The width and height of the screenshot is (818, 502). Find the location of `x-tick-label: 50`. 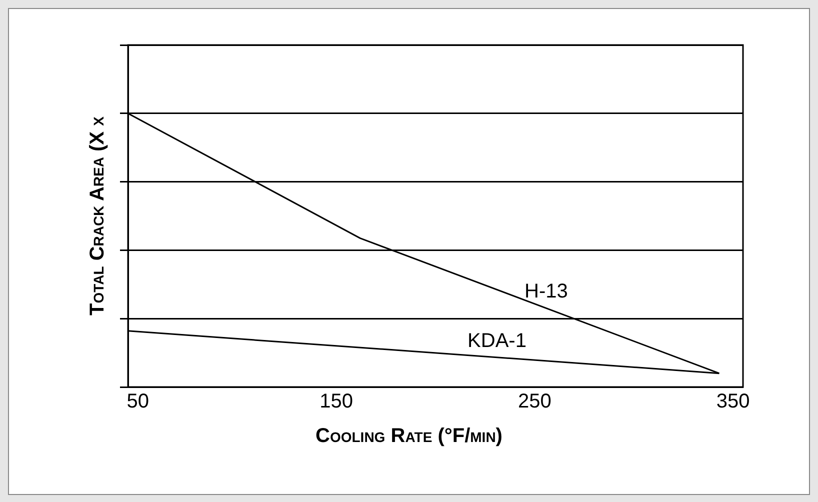

x-tick-label: 50 is located at coordinates (138, 401).